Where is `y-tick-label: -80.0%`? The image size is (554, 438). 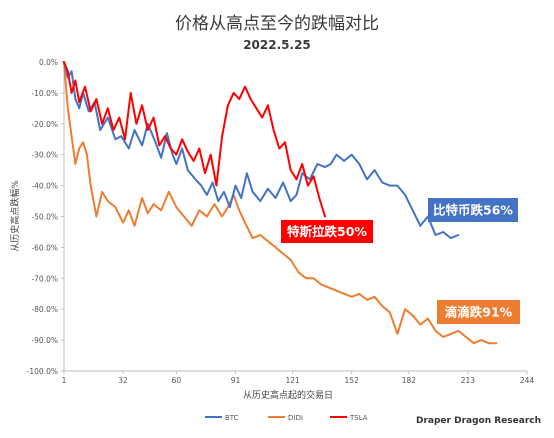
y-tick-label: -80.0% is located at coordinates (44, 309).